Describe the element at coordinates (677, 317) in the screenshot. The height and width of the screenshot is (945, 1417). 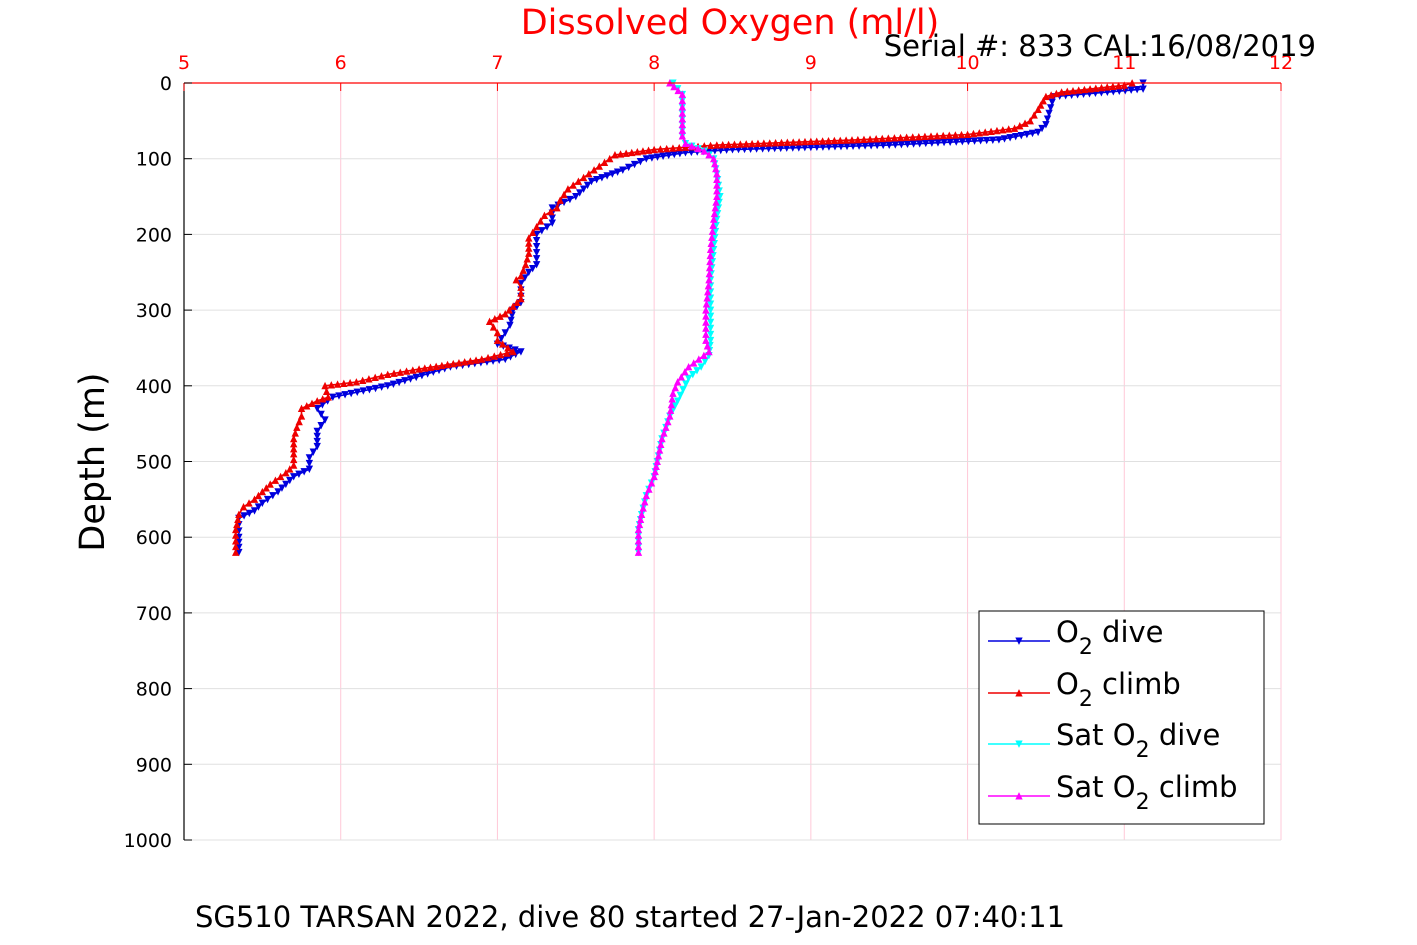
I see `series-sat_climb` at that location.